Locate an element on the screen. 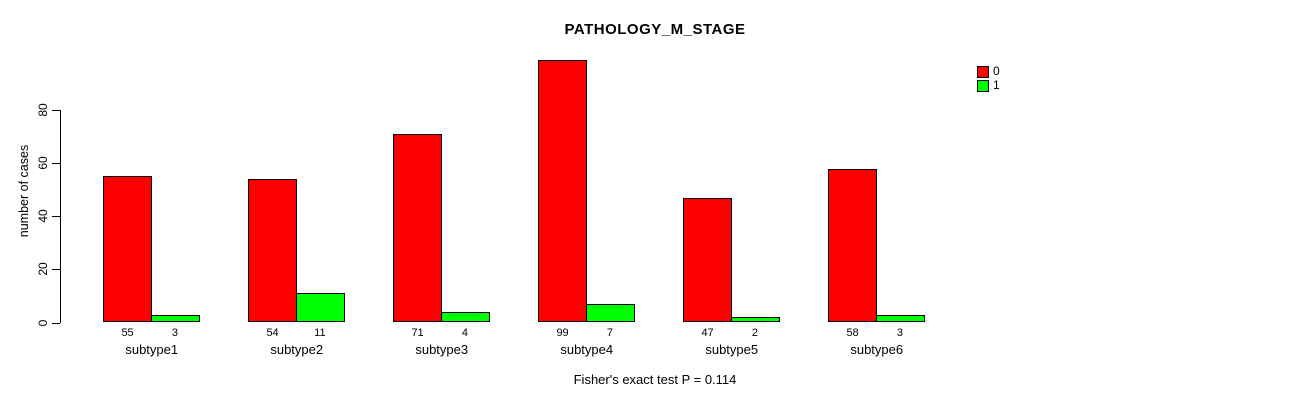 This screenshot has height=400, width=1290. y-axis-label: number of cases is located at coordinates (24, 191).